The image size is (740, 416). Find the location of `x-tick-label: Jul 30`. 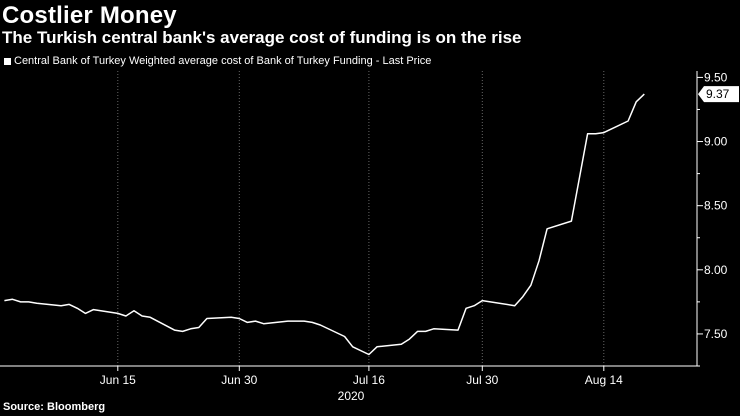

x-tick-label: Jul 30 is located at coordinates (482, 380).